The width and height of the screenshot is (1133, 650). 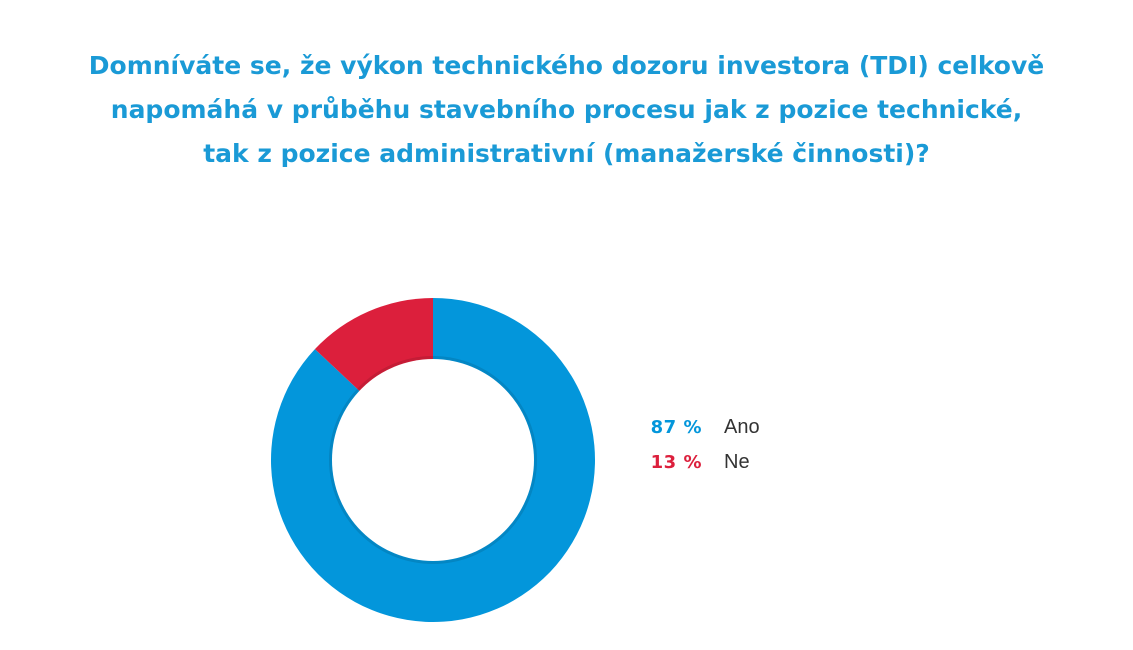 What do you see at coordinates (676, 427) in the screenshot?
I see `legend-value-ano: 87 %` at bounding box center [676, 427].